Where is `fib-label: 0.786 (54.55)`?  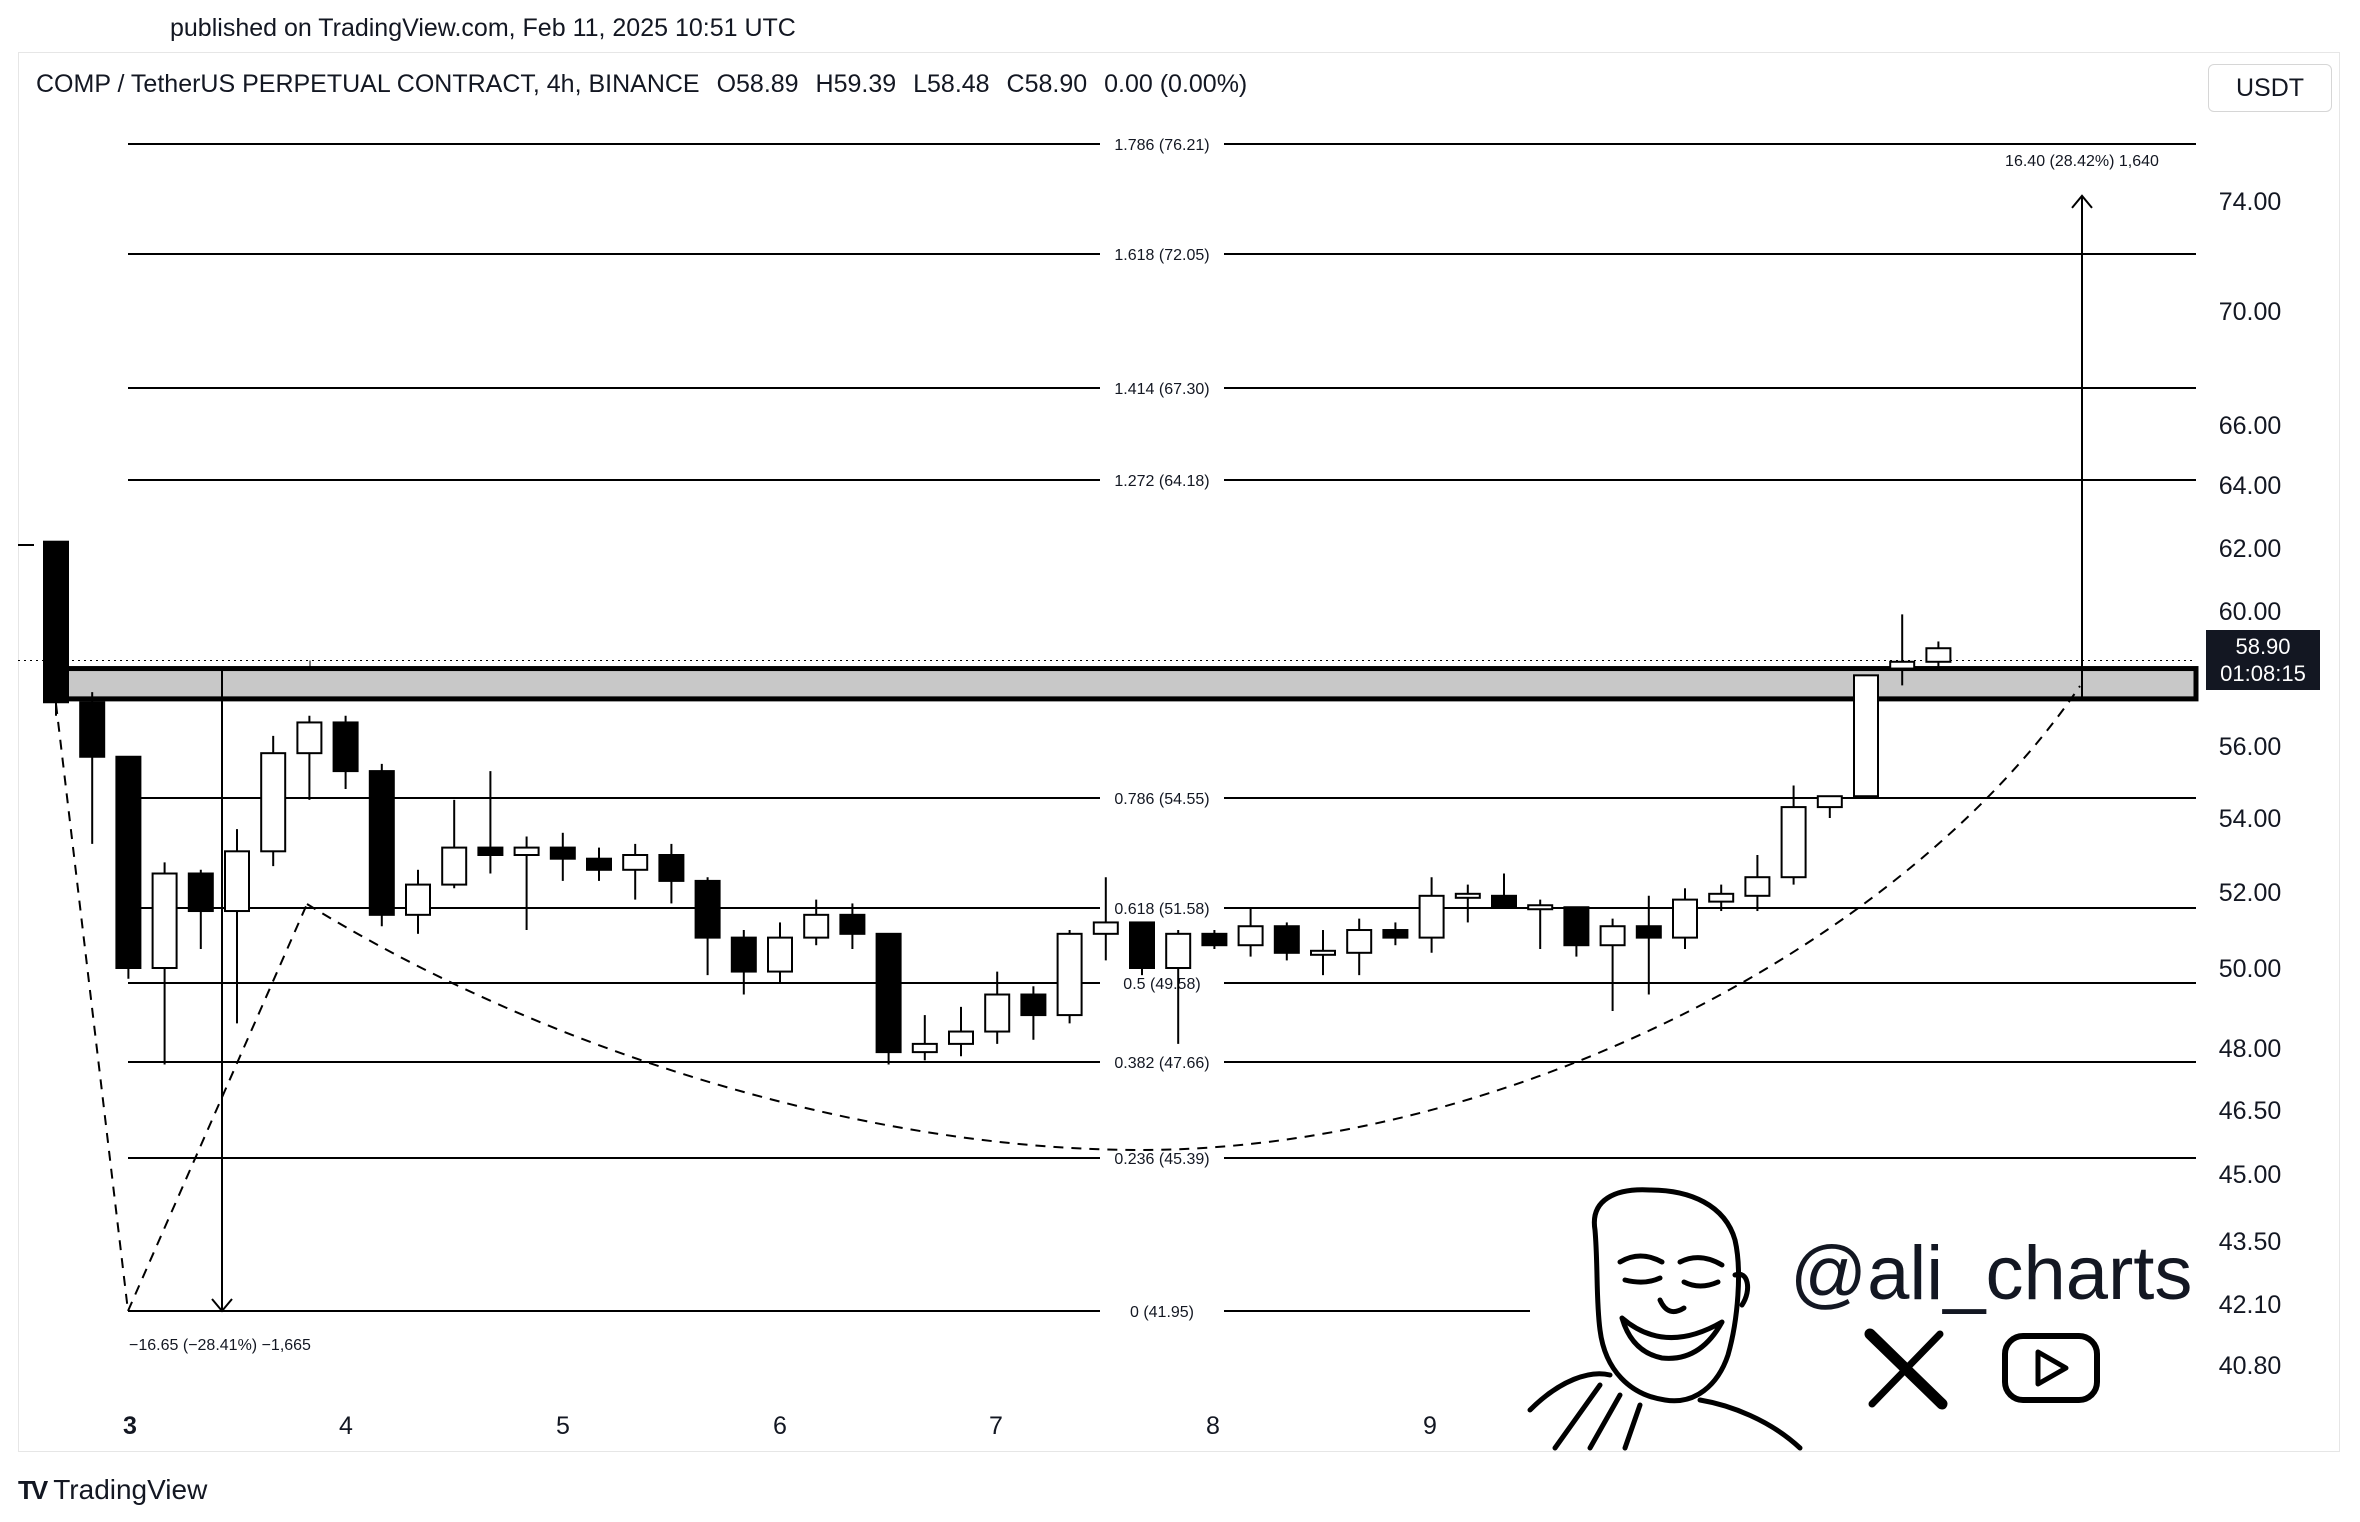 fib-label: 0.786 (54.55) is located at coordinates (1161, 799).